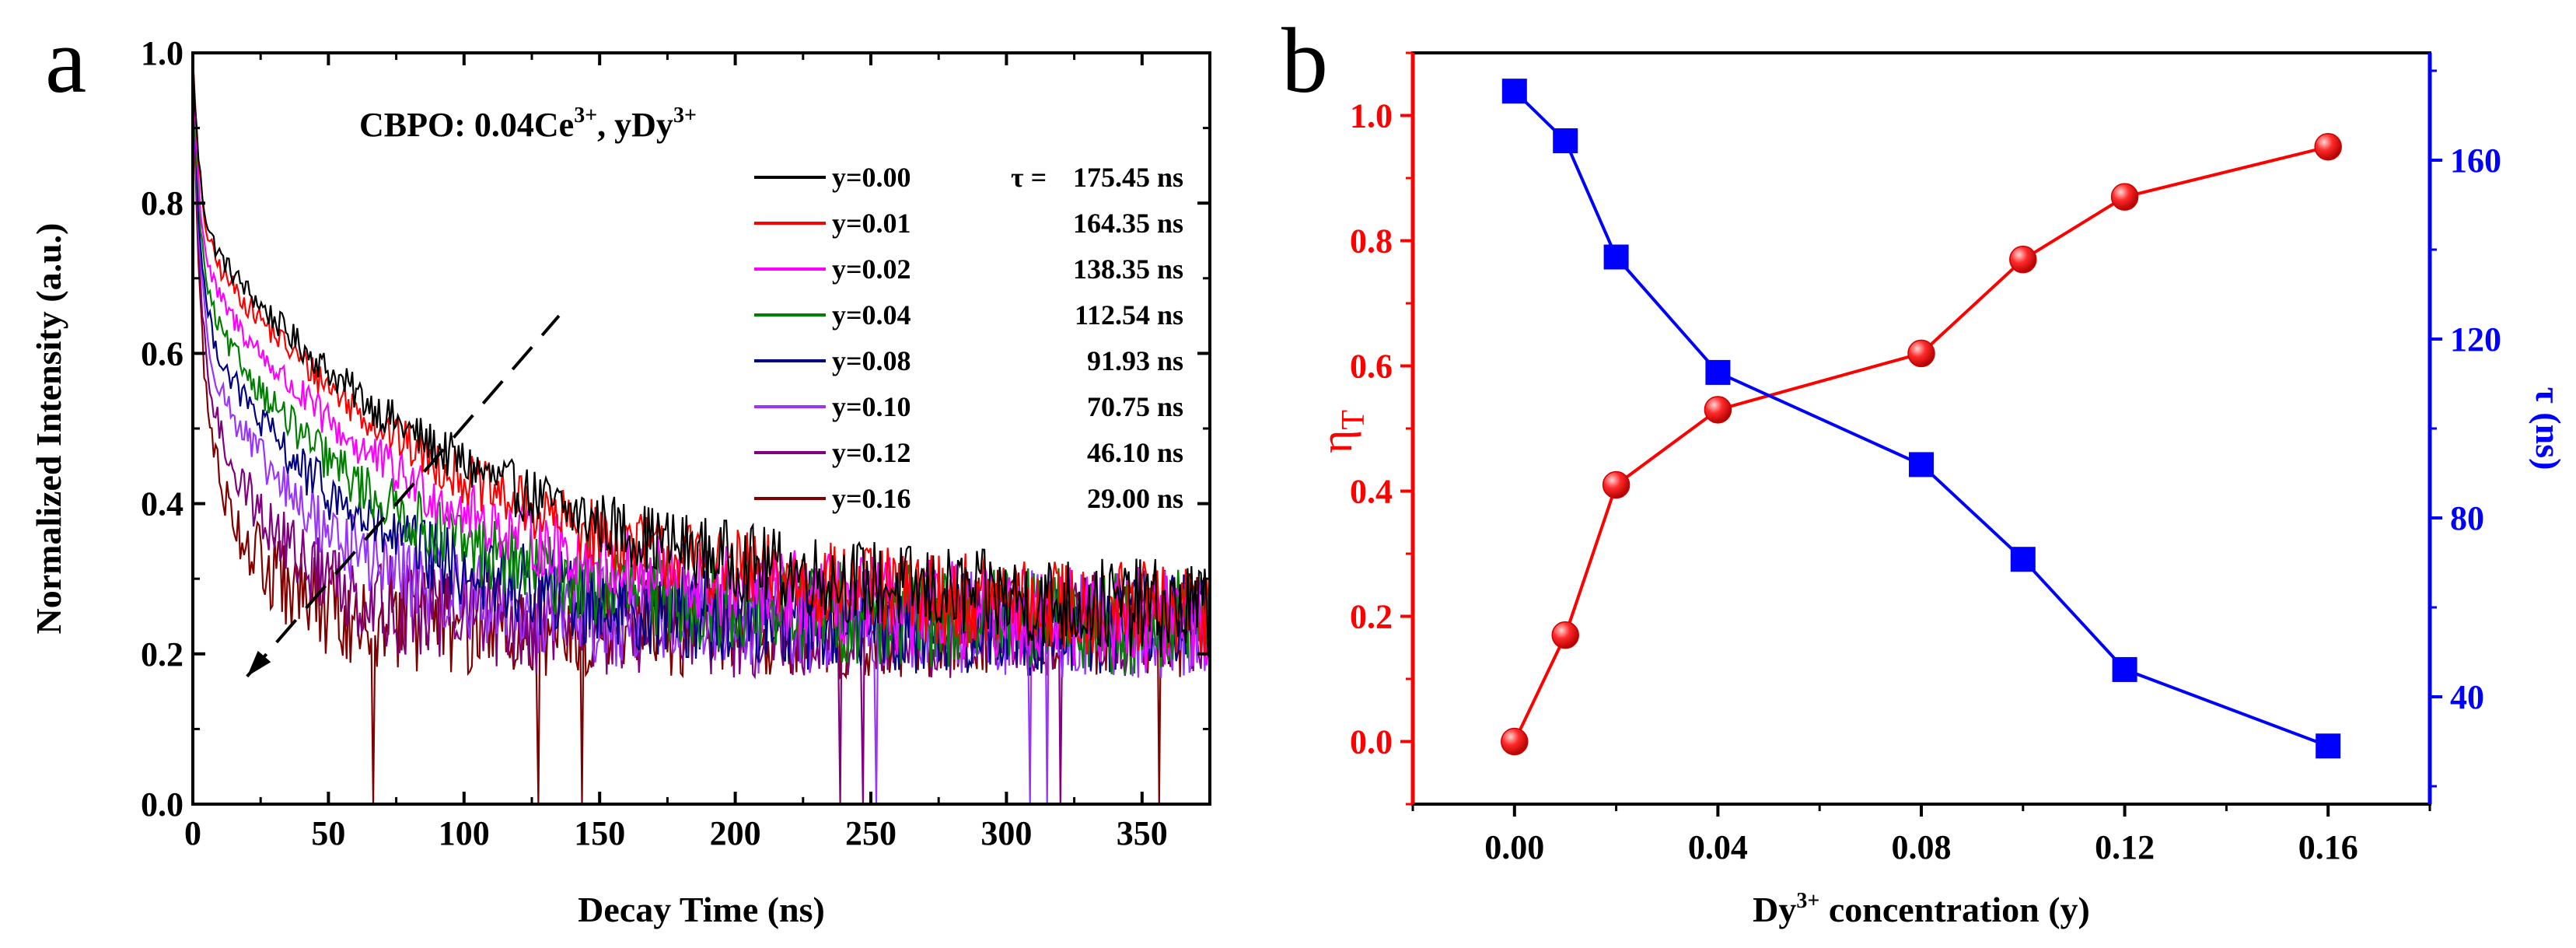  I want to click on b-left-ytick-label: 0.4, so click(1371, 492).